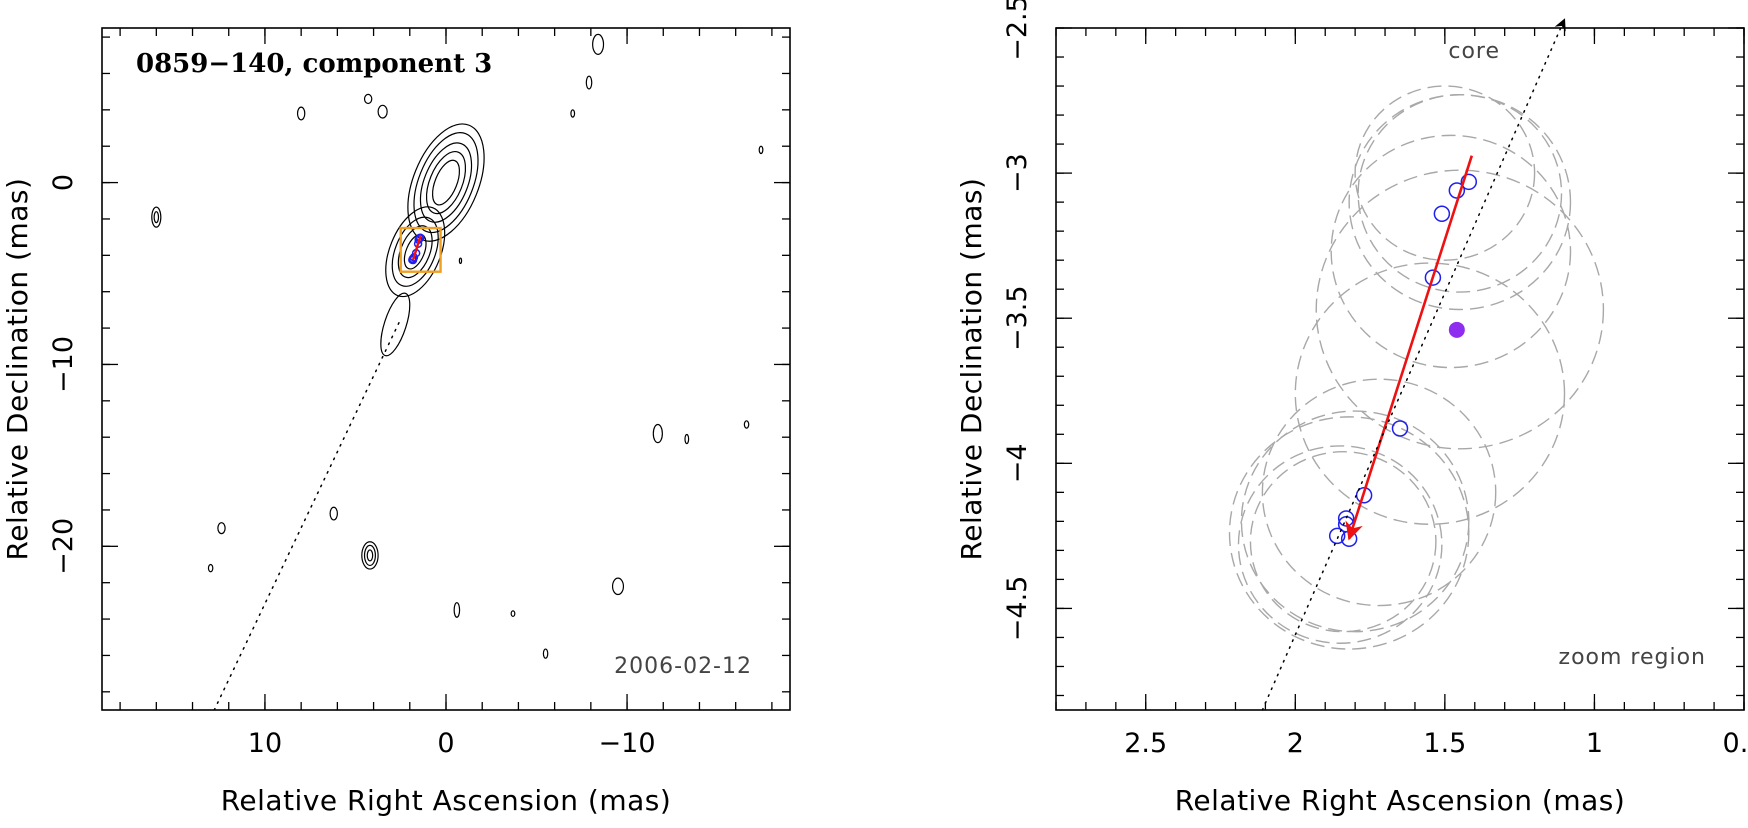  What do you see at coordinates (1017, 173) in the screenshot?
I see `y-tick-label: −3` at bounding box center [1017, 173].